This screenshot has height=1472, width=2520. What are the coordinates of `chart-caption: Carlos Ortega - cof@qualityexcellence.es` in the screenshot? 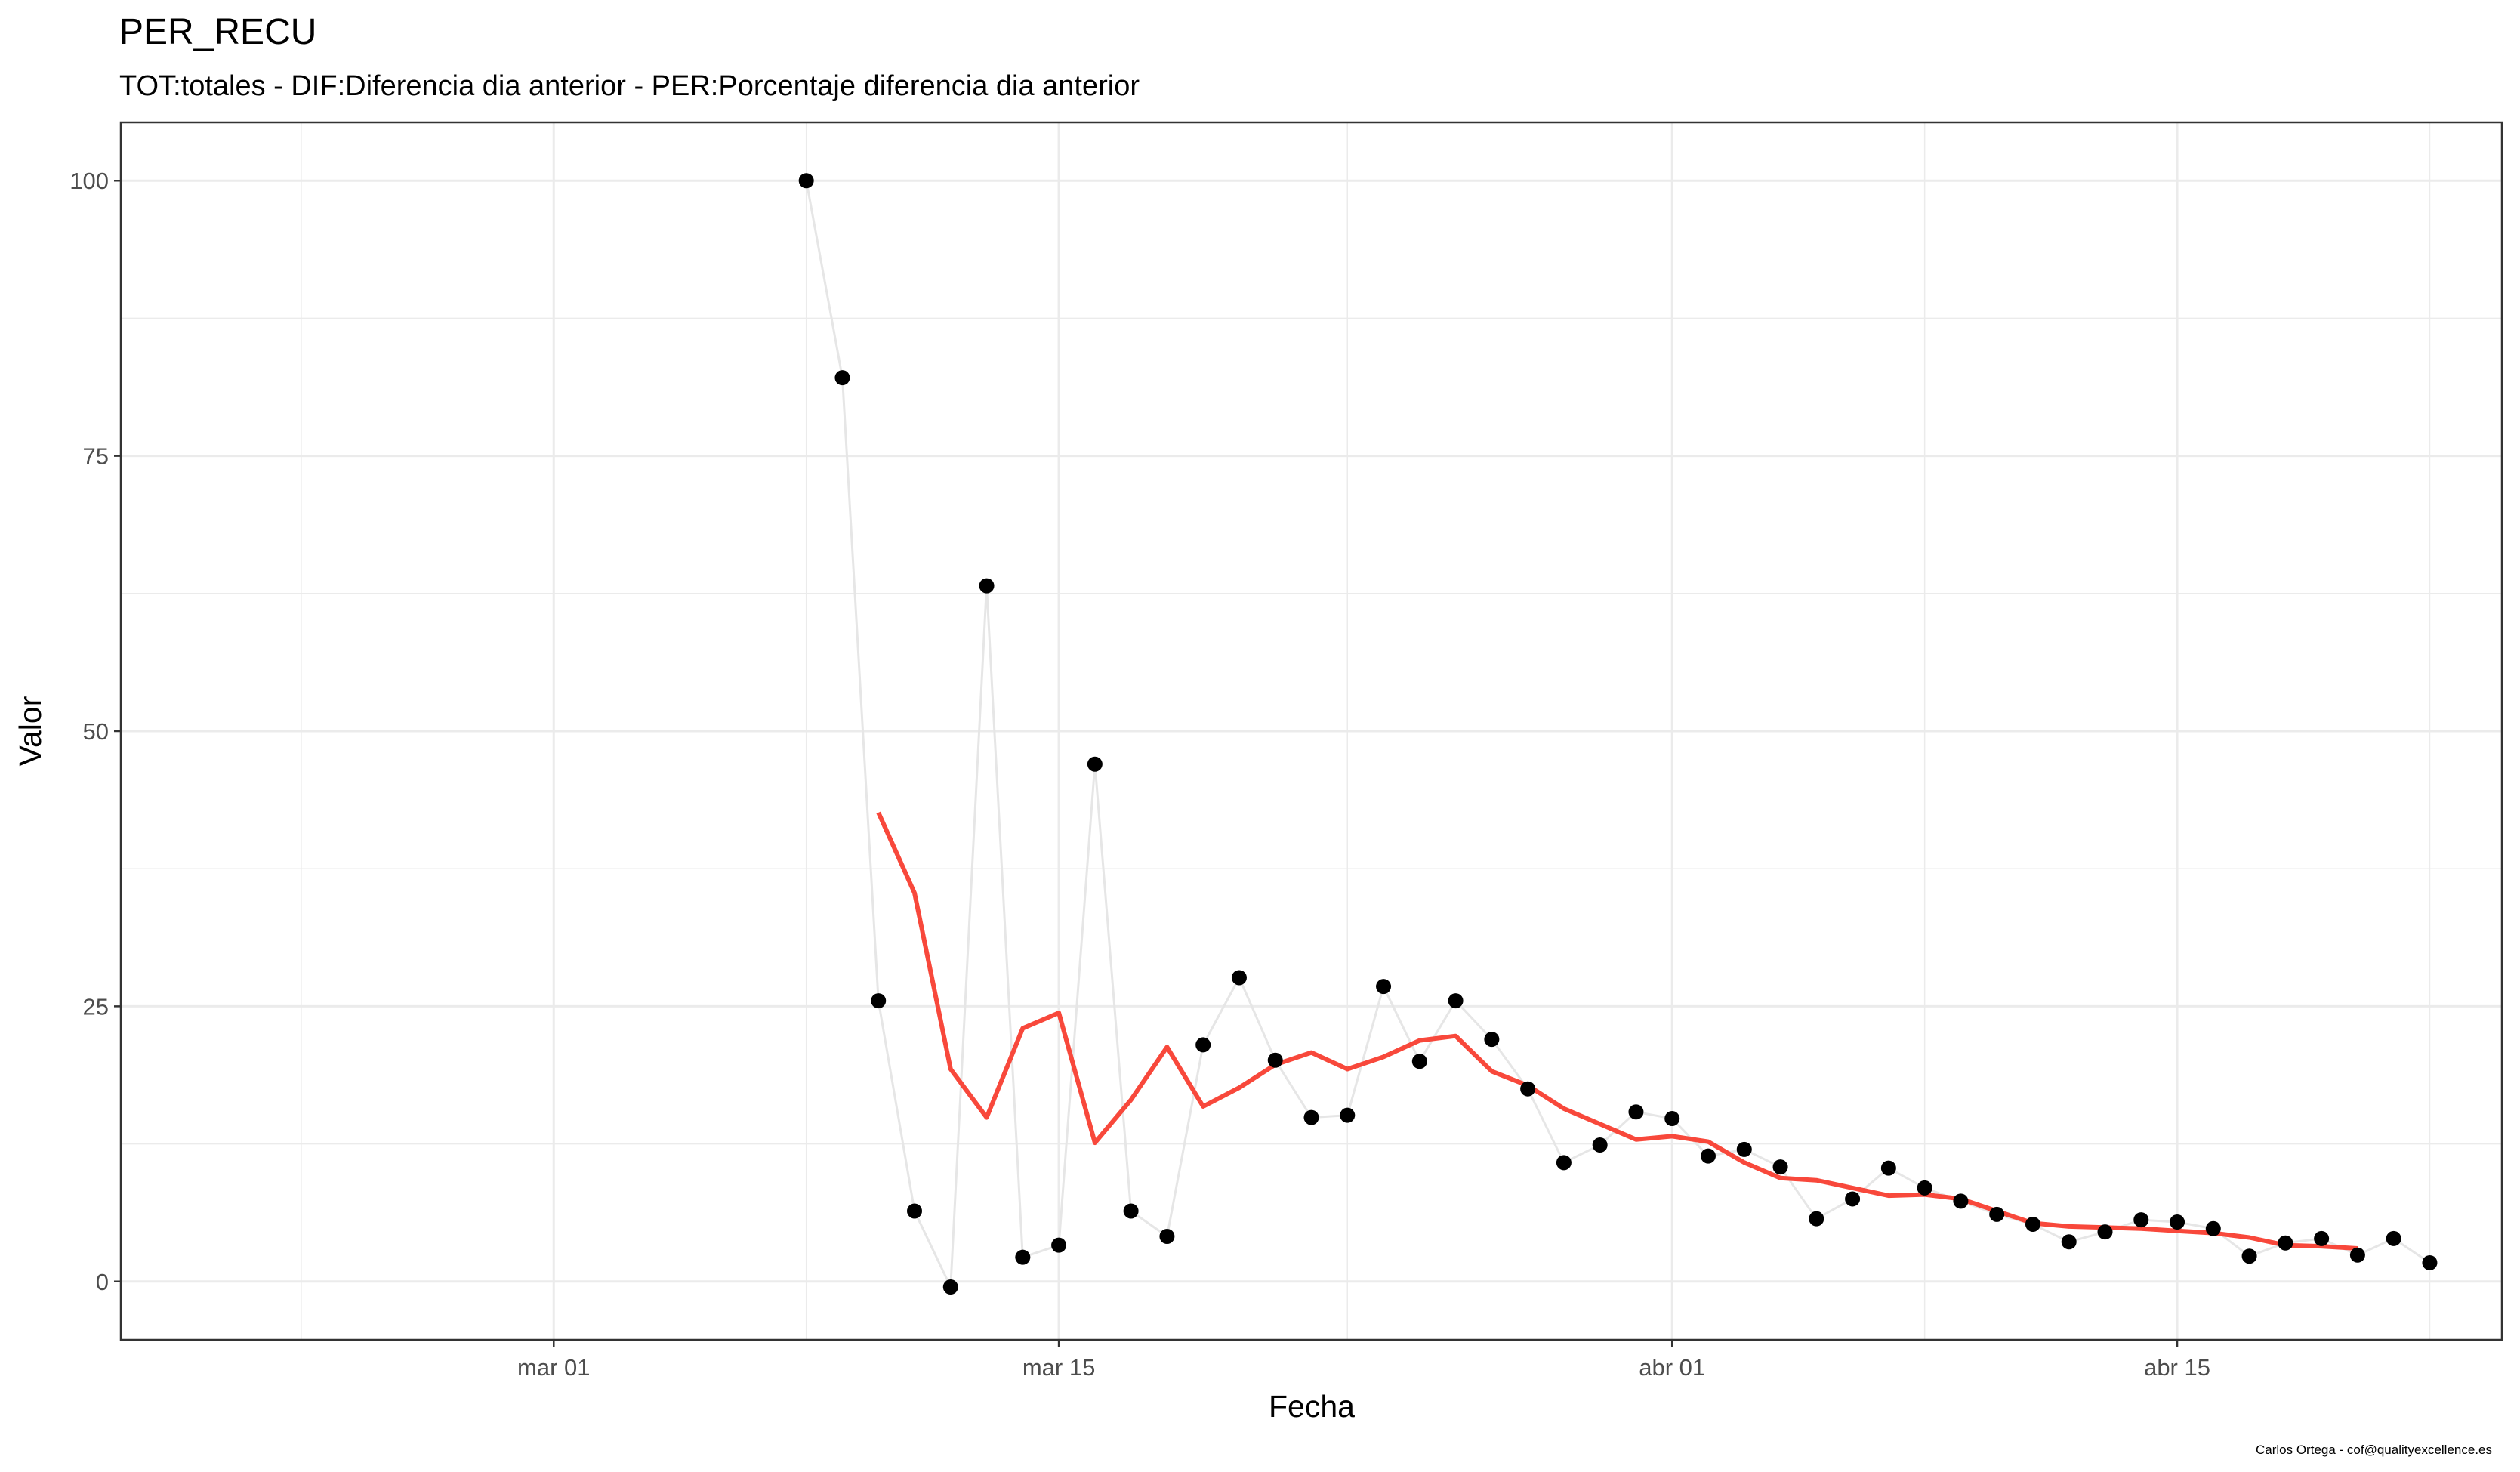 It's located at (2374, 1450).